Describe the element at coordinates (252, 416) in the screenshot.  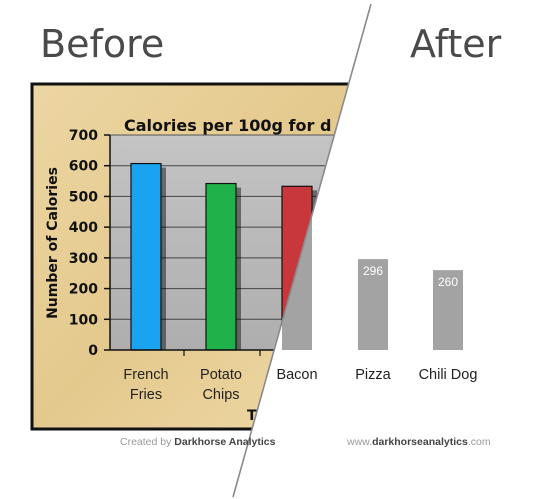
I see `x-axis-label-fragment: T` at that location.